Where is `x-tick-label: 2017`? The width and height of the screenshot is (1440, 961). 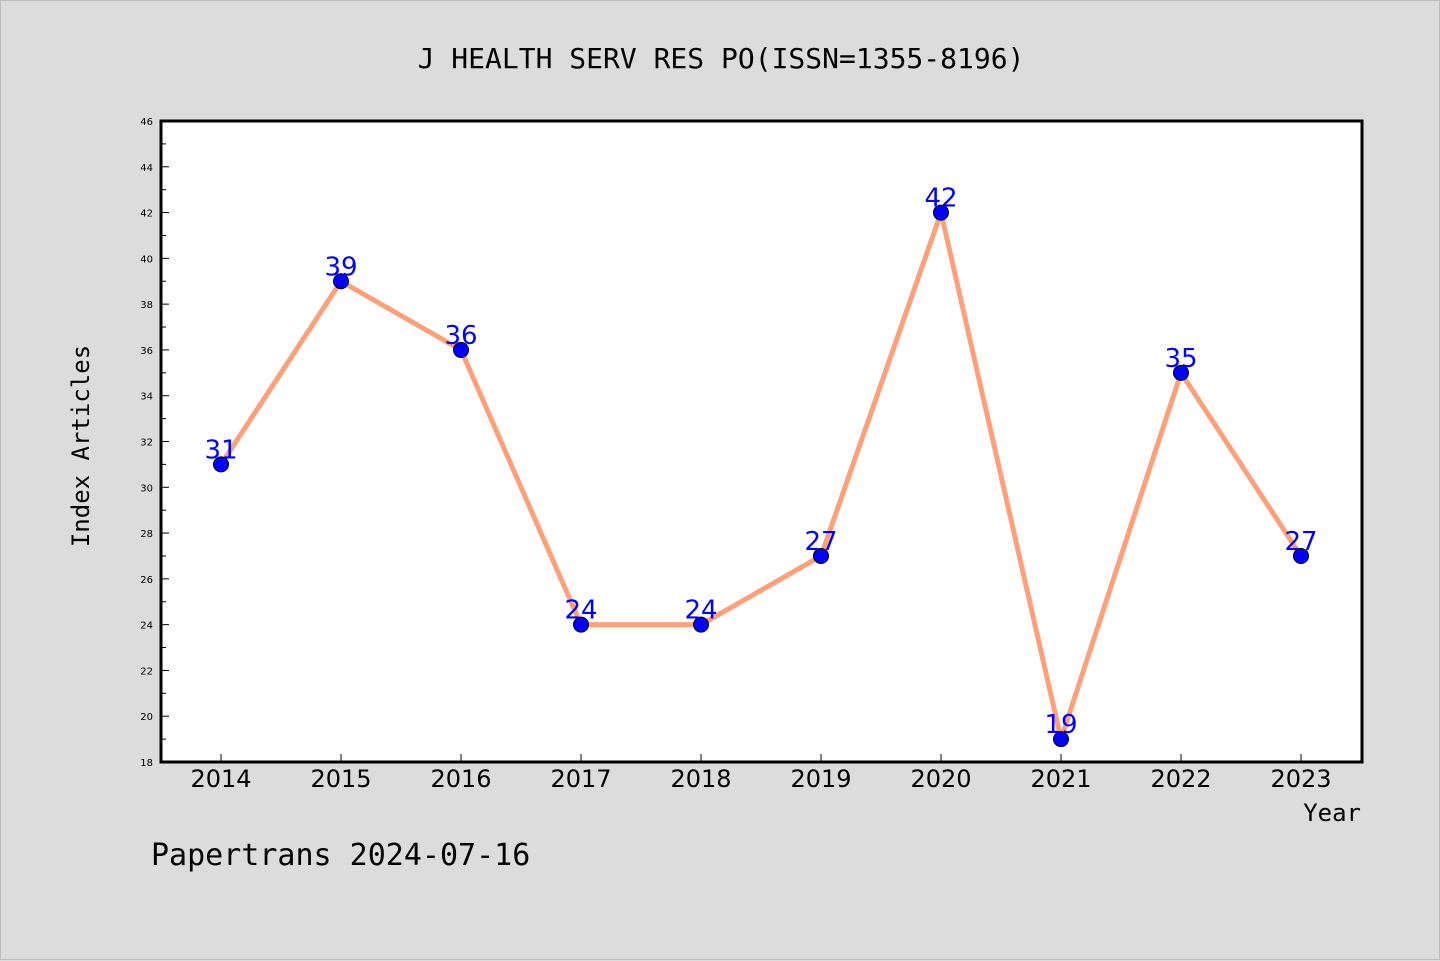
x-tick-label: 2017 is located at coordinates (580, 779).